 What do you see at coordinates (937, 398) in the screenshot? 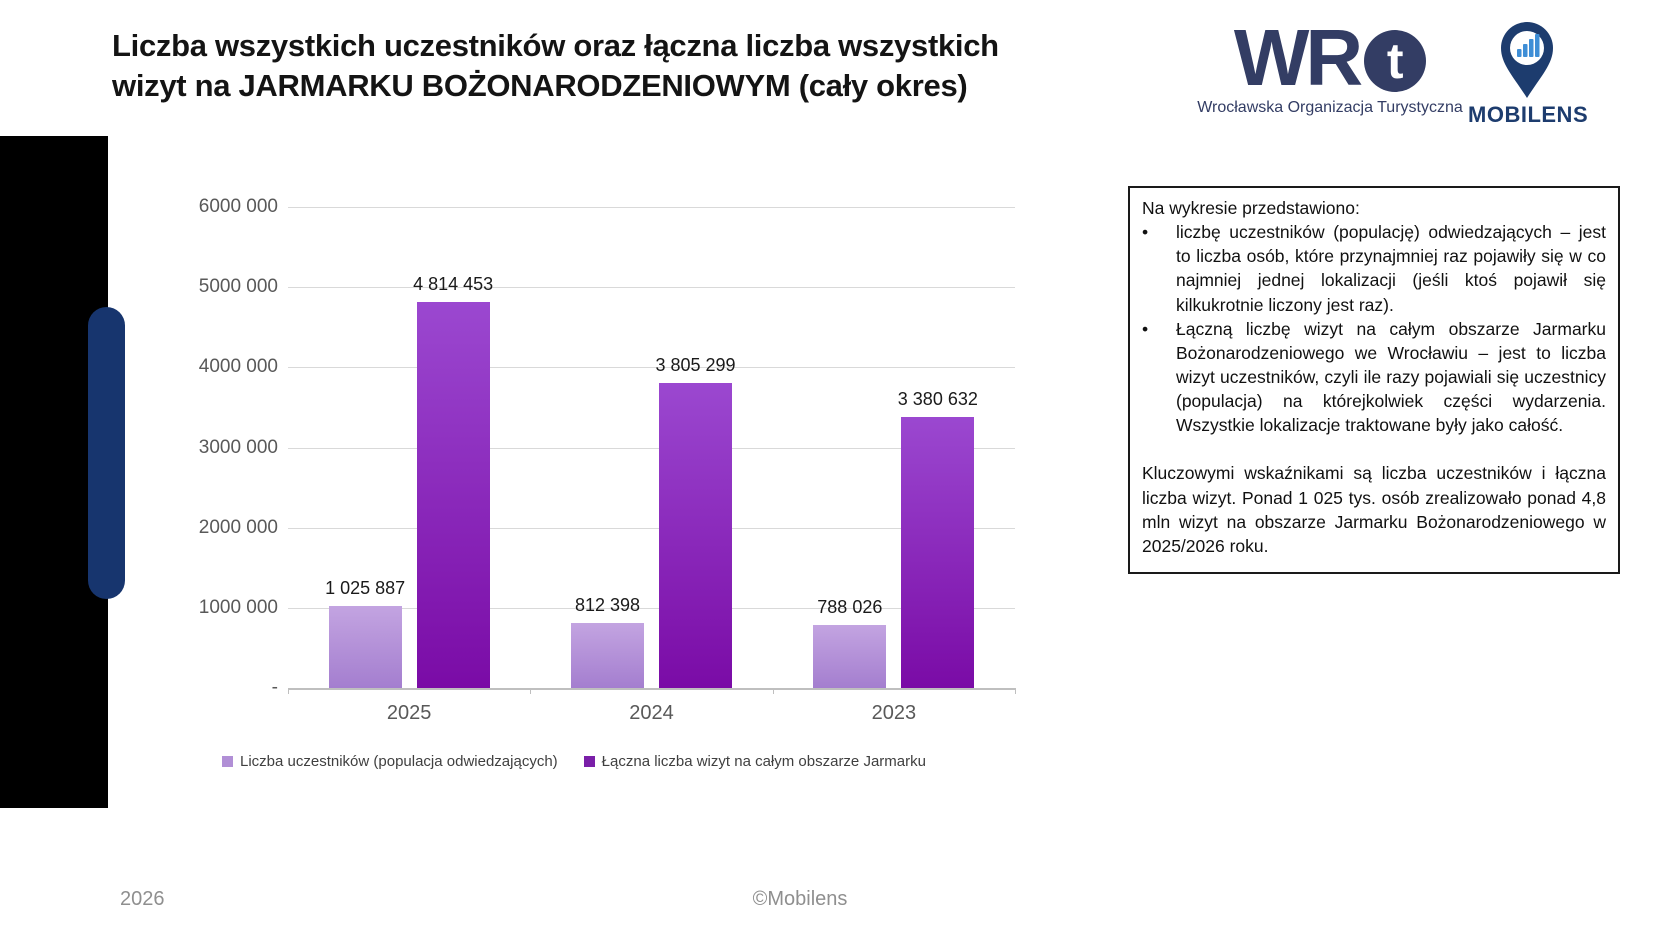
I see `bar-data-label: 3 380 632` at bounding box center [937, 398].